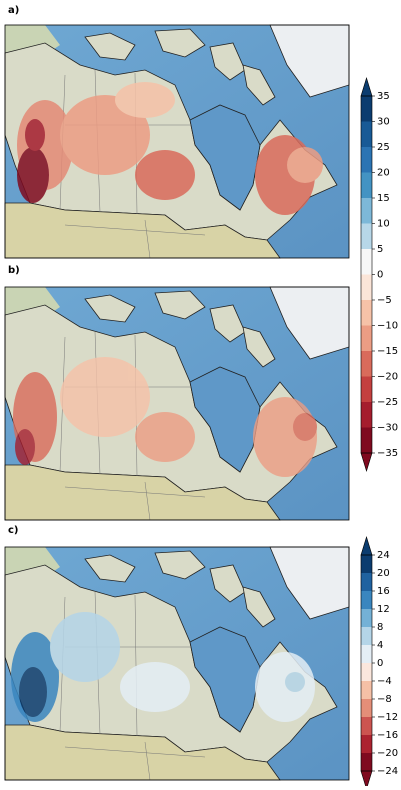  I want to click on colorbar-tick-label: −35, so click(387, 453).